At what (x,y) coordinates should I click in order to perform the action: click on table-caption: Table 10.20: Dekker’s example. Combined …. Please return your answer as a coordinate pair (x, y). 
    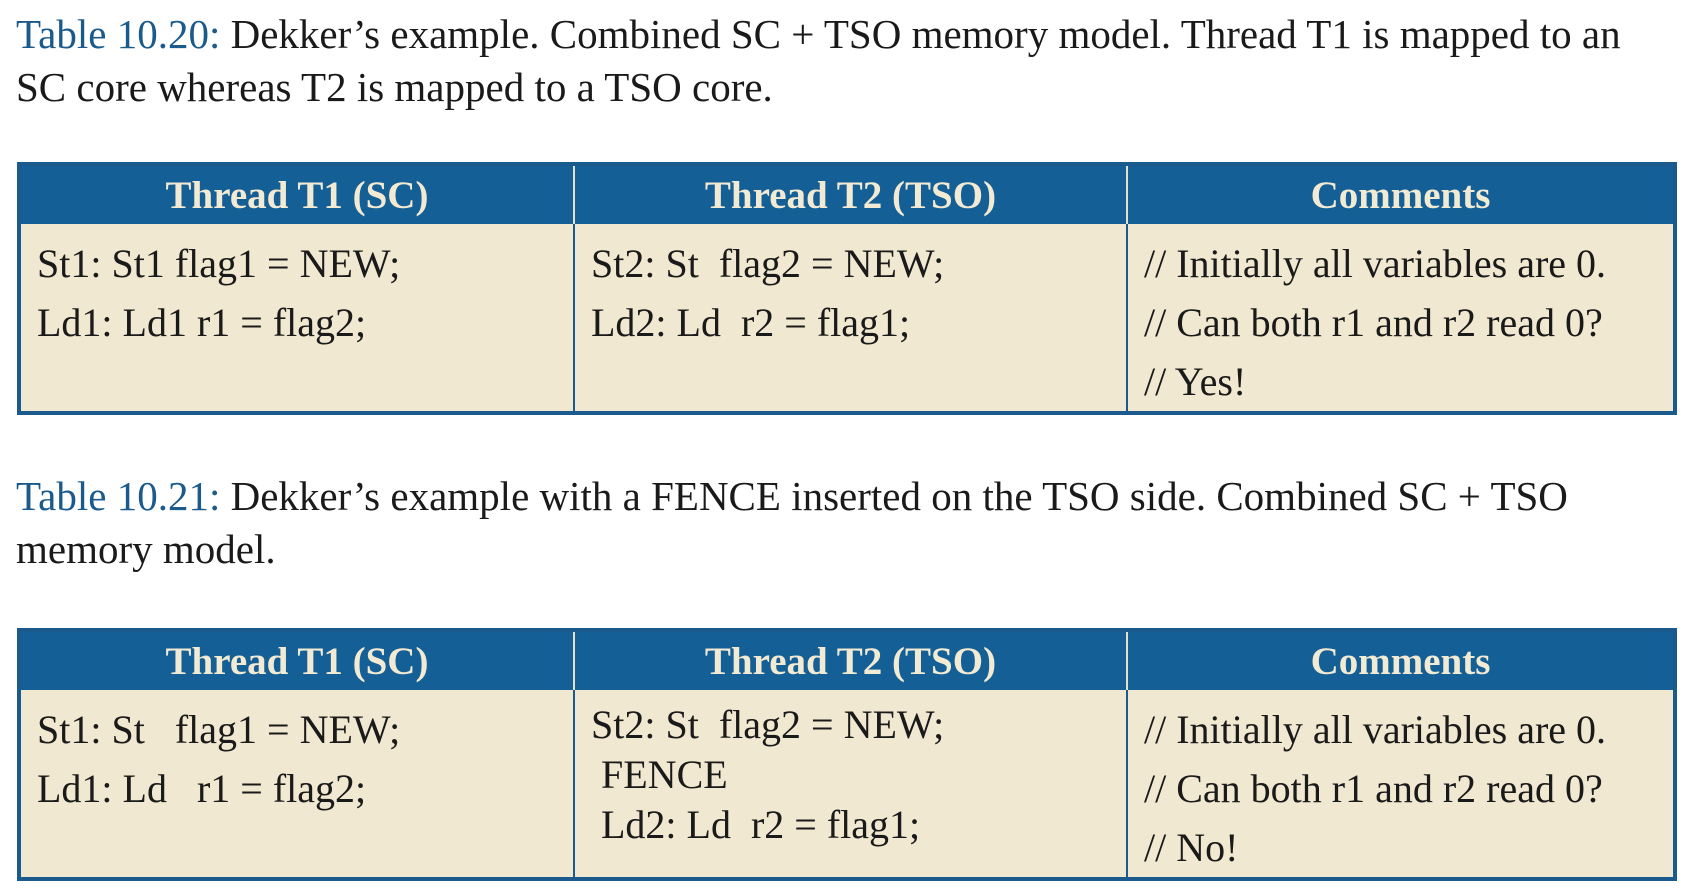
    Looking at the image, I should click on (846, 61).